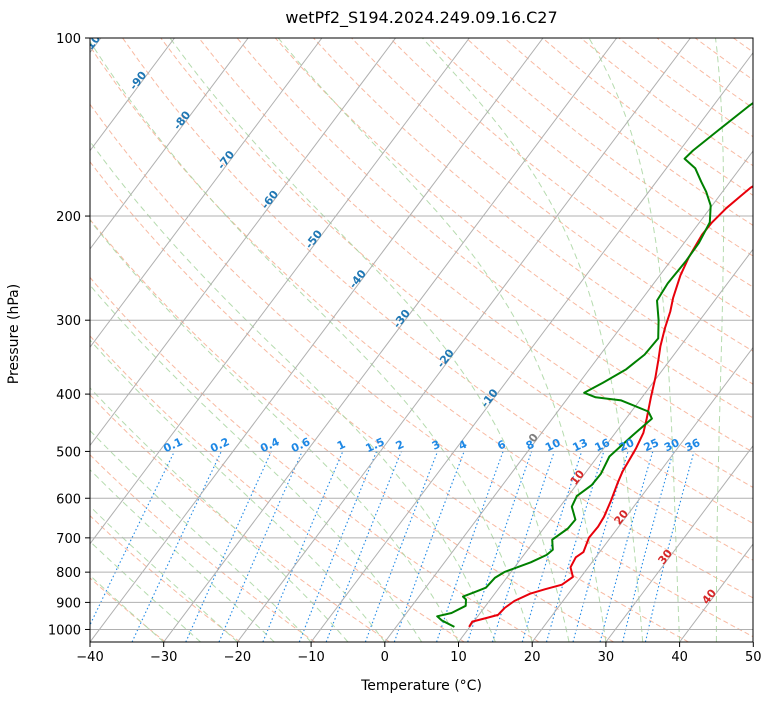 Image resolution: width=775 pixels, height=708 pixels. What do you see at coordinates (89, 657) in the screenshot?
I see `x-tick-label: −40` at bounding box center [89, 657].